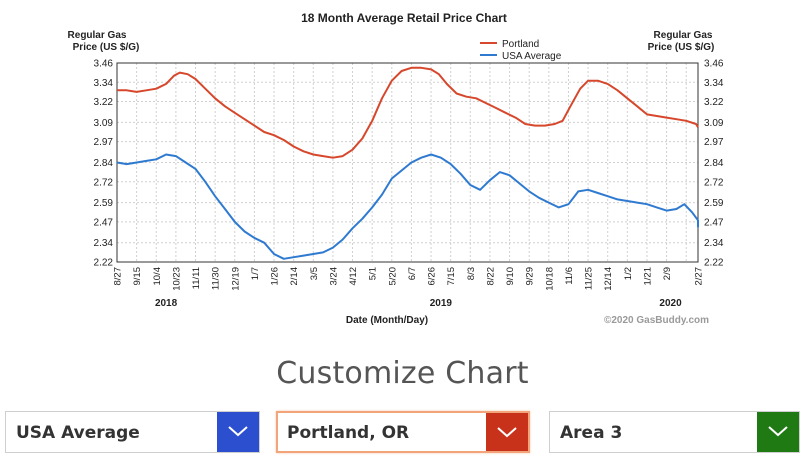 The image size is (805, 457). What do you see at coordinates (97, 35) in the screenshot?
I see `left-axis-label-line: Regular Gas` at bounding box center [97, 35].